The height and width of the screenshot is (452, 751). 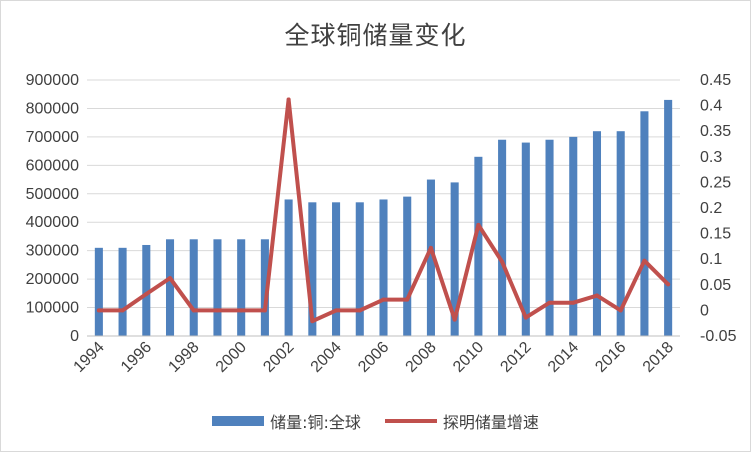 I want to click on y-right-tick-label: 0.45, so click(x=715, y=80).